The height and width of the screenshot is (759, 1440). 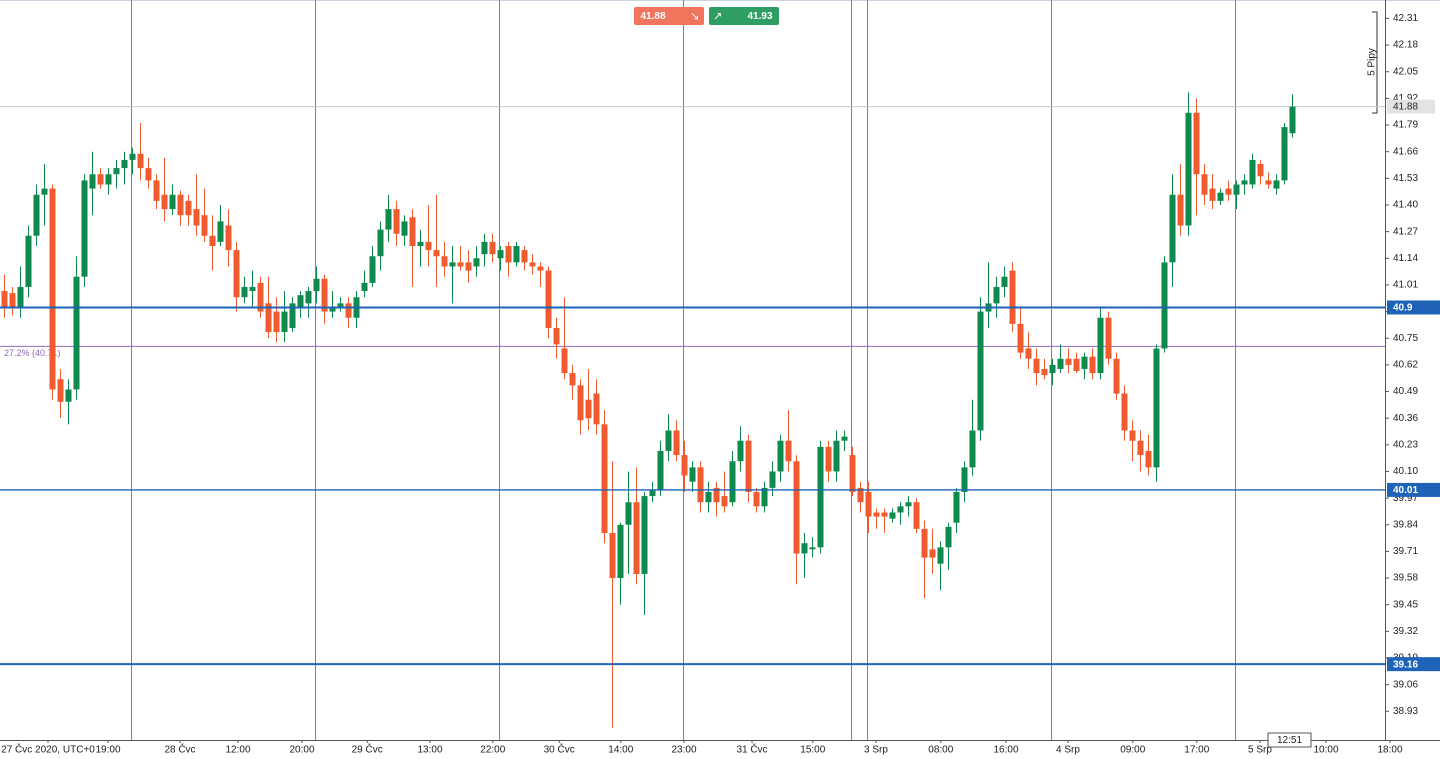 I want to click on fib-label: 27.2% (40.71), so click(x=32, y=353).